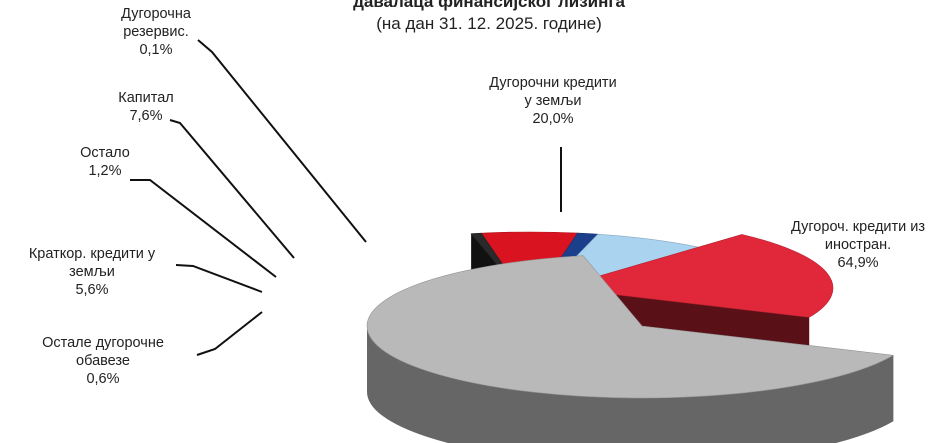 The height and width of the screenshot is (443, 951). I want to click on slice-value-label: 0,1%, so click(155, 50).